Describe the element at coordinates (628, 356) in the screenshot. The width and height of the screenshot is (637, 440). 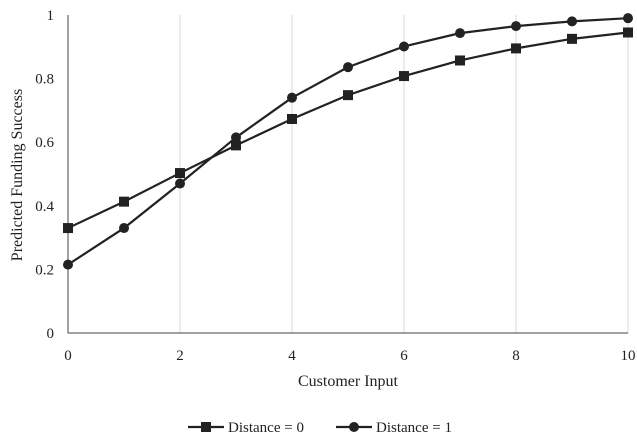
I see `x-tick-label: 10` at that location.